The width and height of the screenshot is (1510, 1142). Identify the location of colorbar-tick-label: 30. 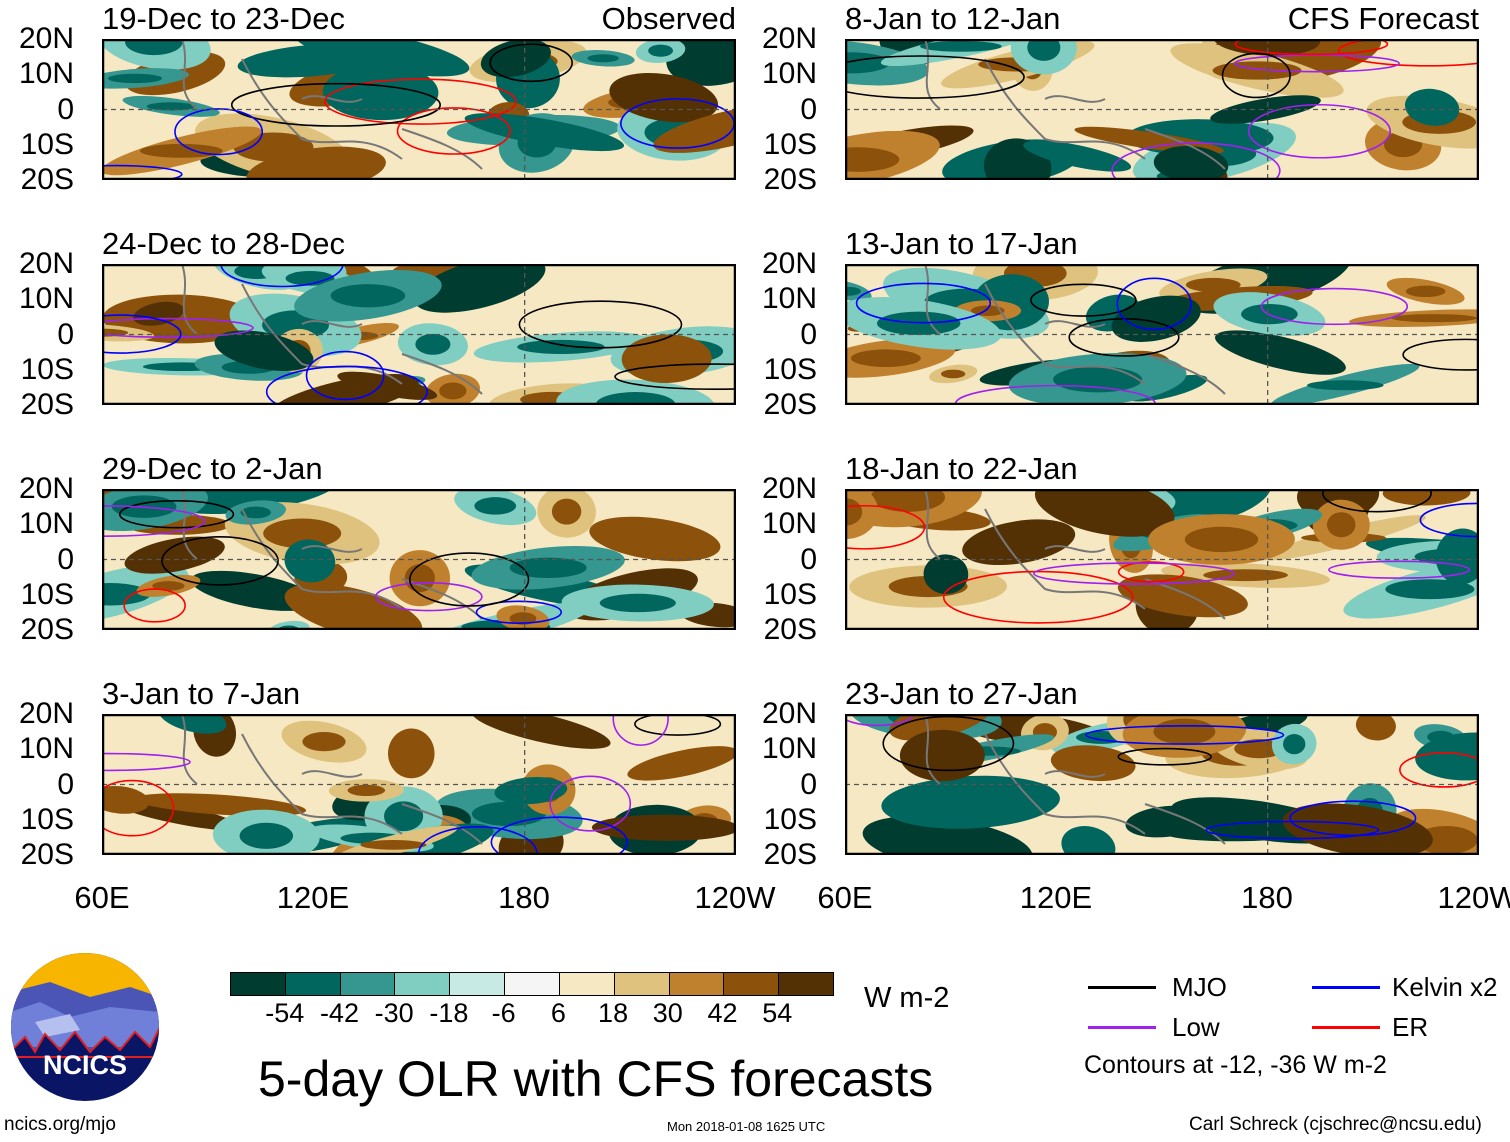
(667, 1013).